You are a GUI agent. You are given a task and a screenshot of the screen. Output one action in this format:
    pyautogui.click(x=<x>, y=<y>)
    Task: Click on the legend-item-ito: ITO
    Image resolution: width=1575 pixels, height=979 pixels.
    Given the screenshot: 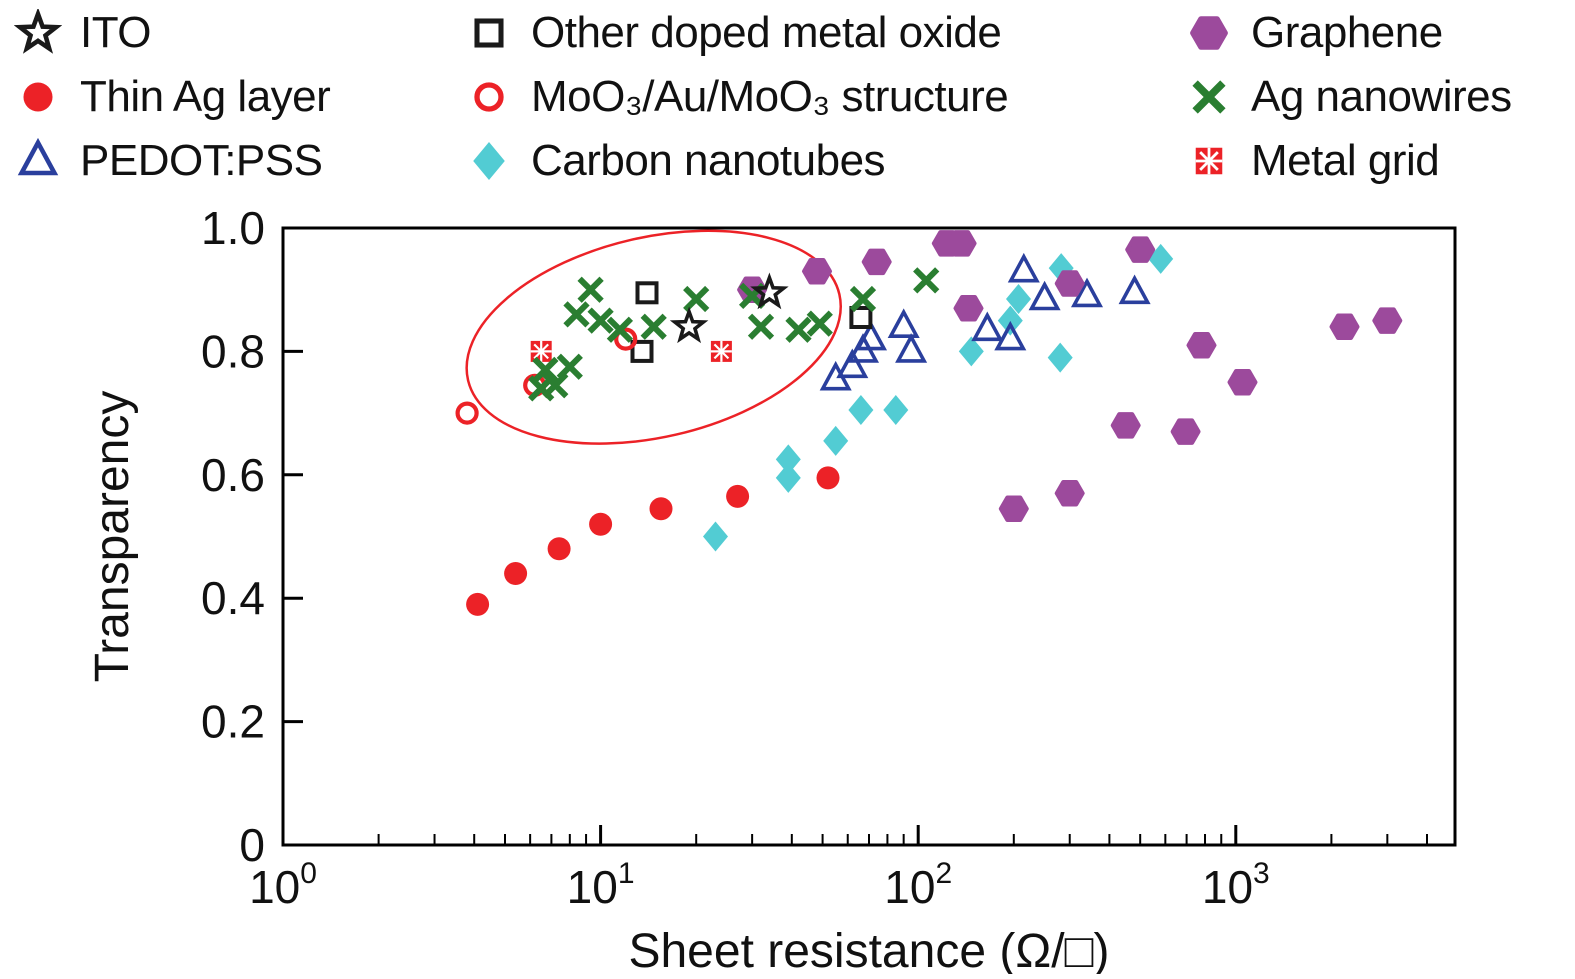 What is the action you would take?
    pyautogui.click(x=172, y=33)
    